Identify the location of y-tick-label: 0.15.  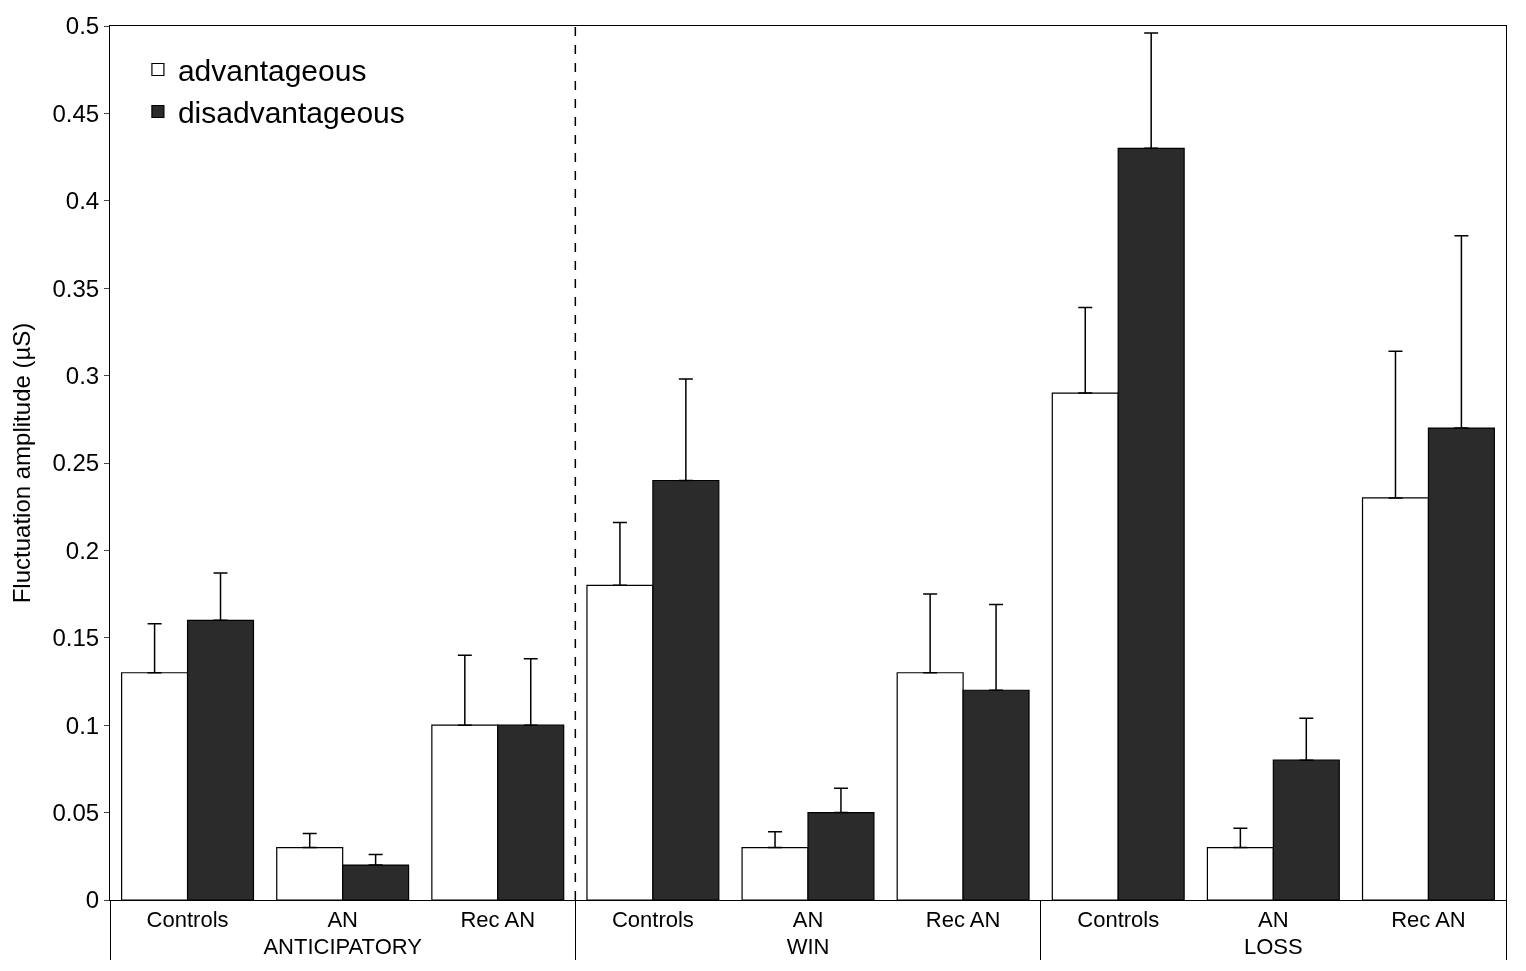
(76, 638).